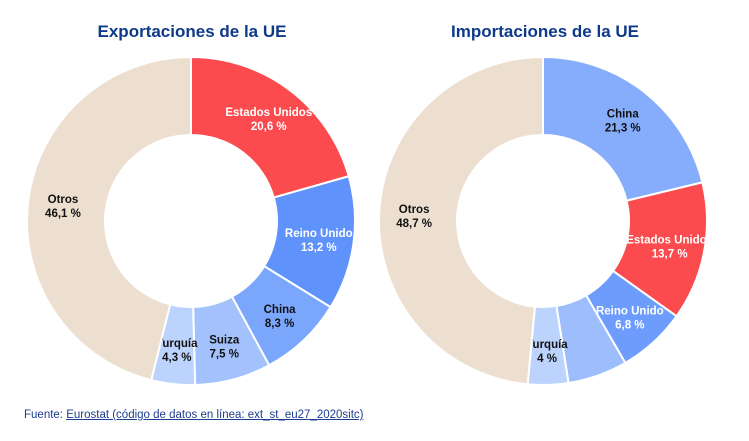  I want to click on exports-label-otros: Otros 46,1 %, so click(63, 207).